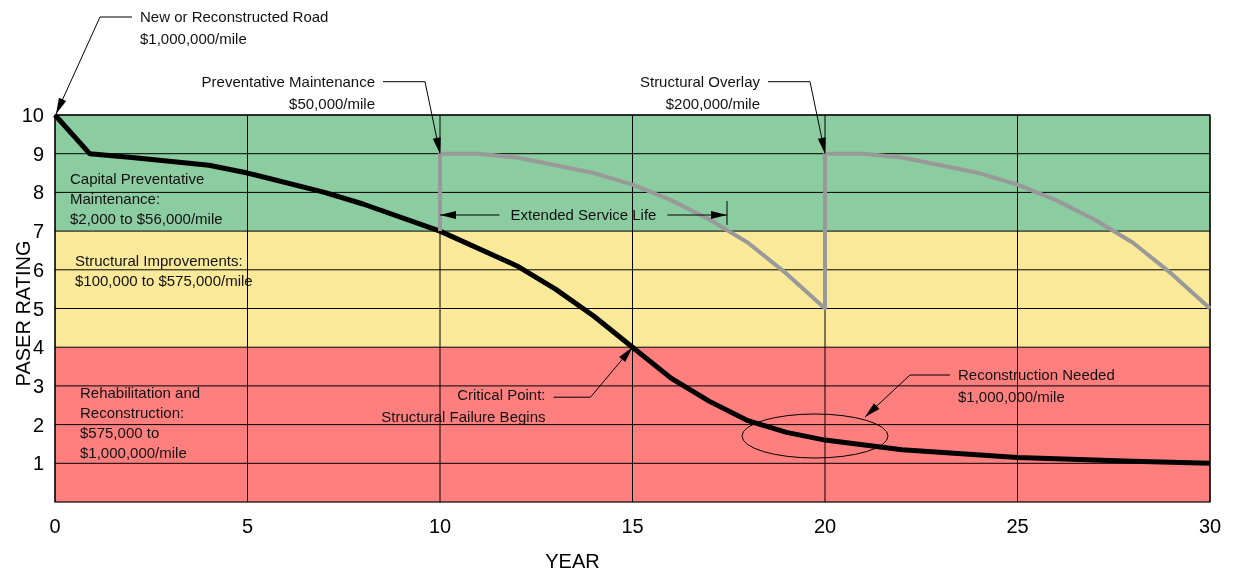 This screenshot has width=1239, height=573. What do you see at coordinates (463, 406) in the screenshot?
I see `annotation: Critical Point: Structural Failure Begins` at bounding box center [463, 406].